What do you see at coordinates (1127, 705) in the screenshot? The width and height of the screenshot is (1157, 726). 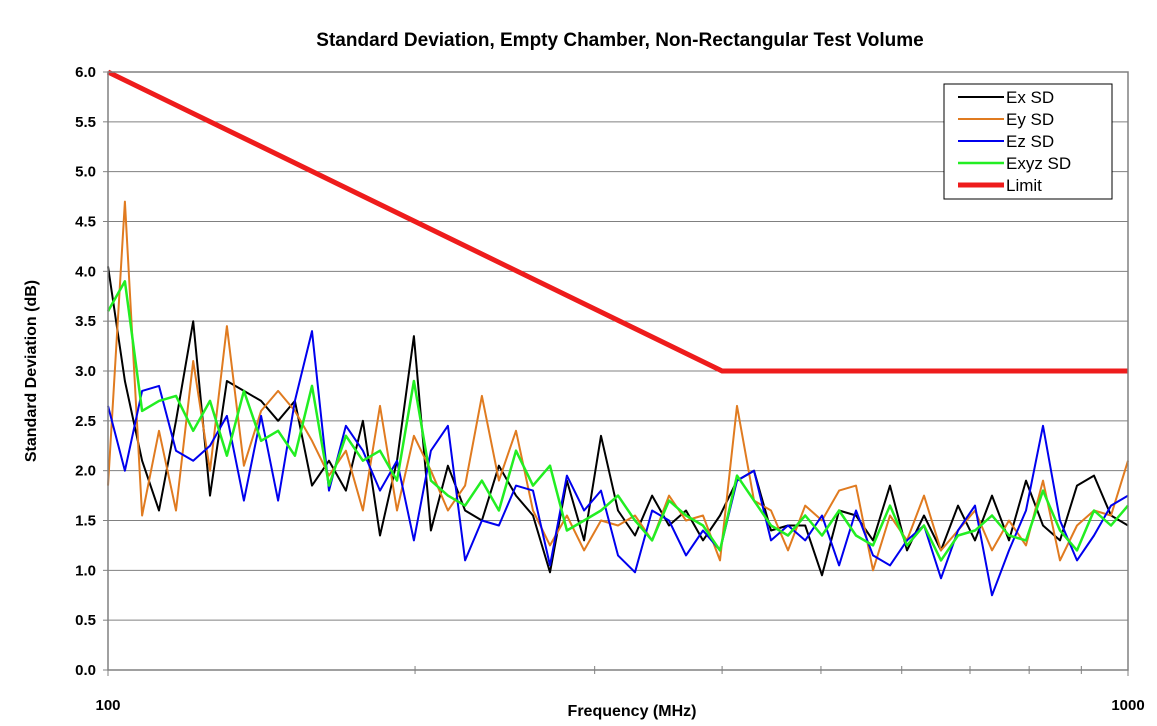 I see `x-tick-label: 1000` at bounding box center [1127, 705].